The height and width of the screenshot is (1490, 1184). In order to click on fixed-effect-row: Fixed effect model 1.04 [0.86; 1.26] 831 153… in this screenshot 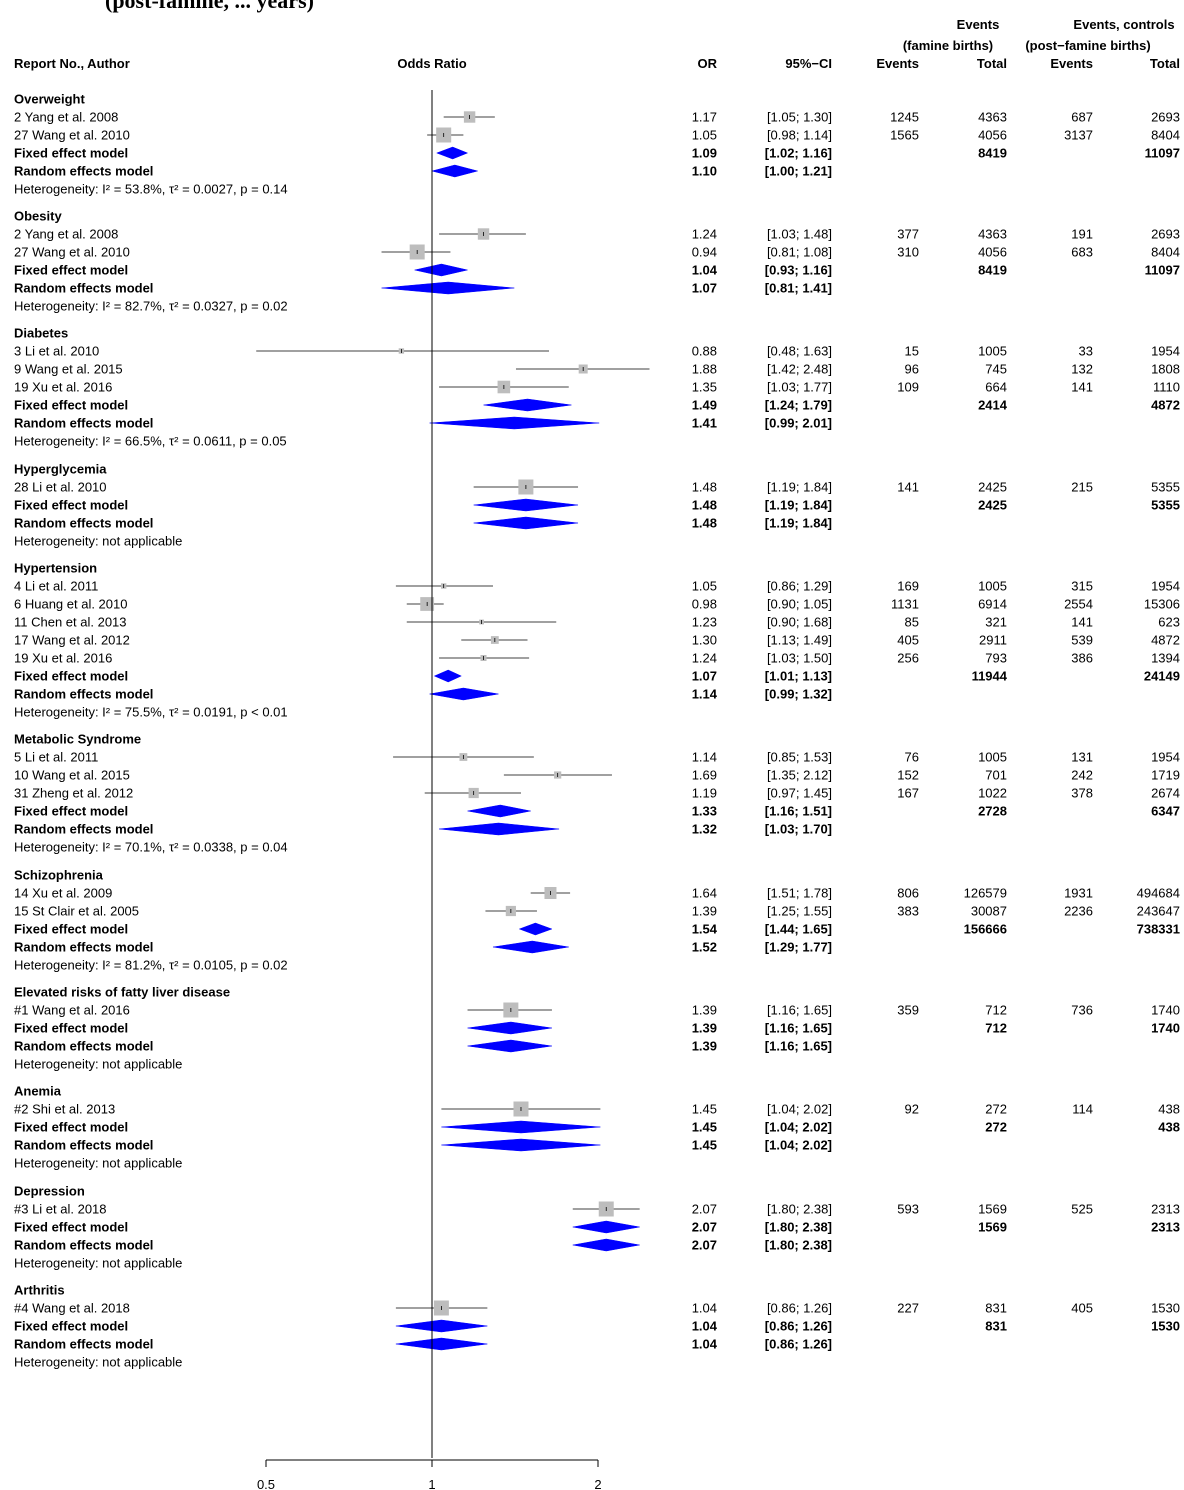, I will do `click(597, 1326)`.